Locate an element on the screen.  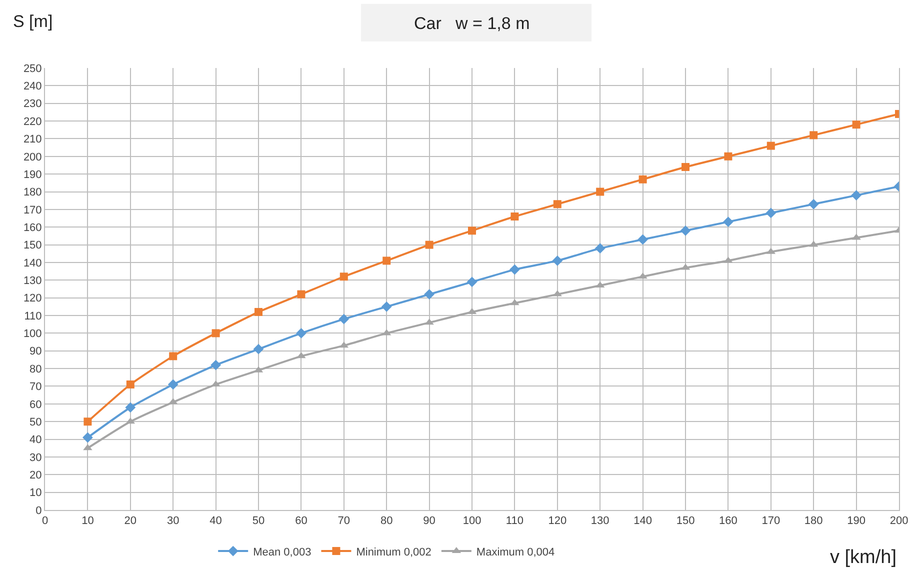
legend-label: Minimum 0,002 is located at coordinates (394, 552).